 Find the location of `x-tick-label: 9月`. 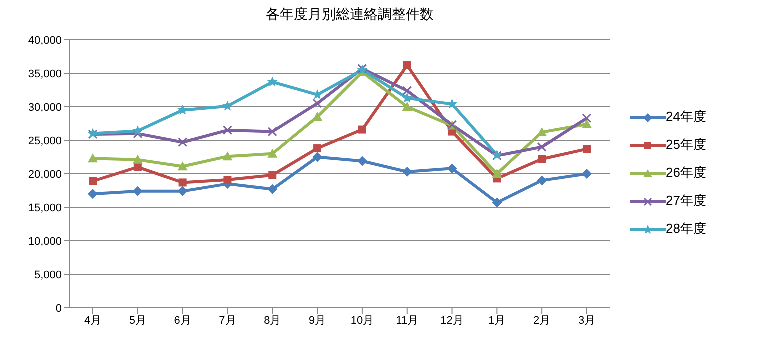

x-tick-label: 9月 is located at coordinates (317, 320).